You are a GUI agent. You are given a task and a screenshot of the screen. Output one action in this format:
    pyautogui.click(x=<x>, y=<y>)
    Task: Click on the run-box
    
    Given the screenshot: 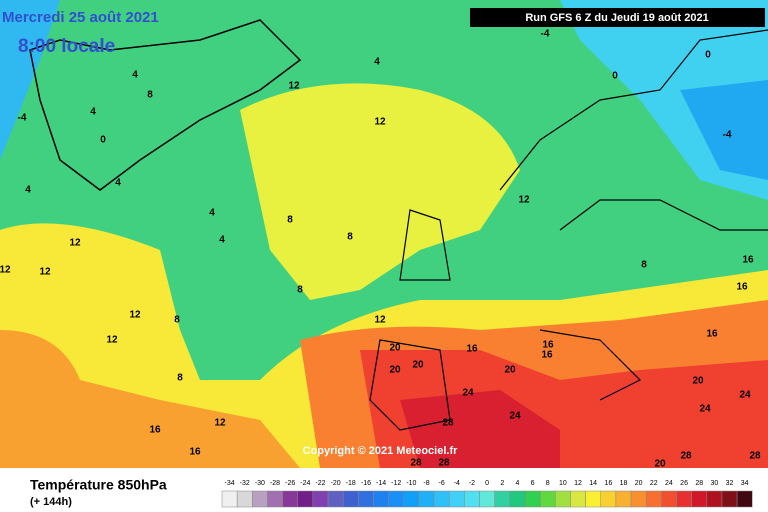 What is the action you would take?
    pyautogui.click(x=617, y=17)
    